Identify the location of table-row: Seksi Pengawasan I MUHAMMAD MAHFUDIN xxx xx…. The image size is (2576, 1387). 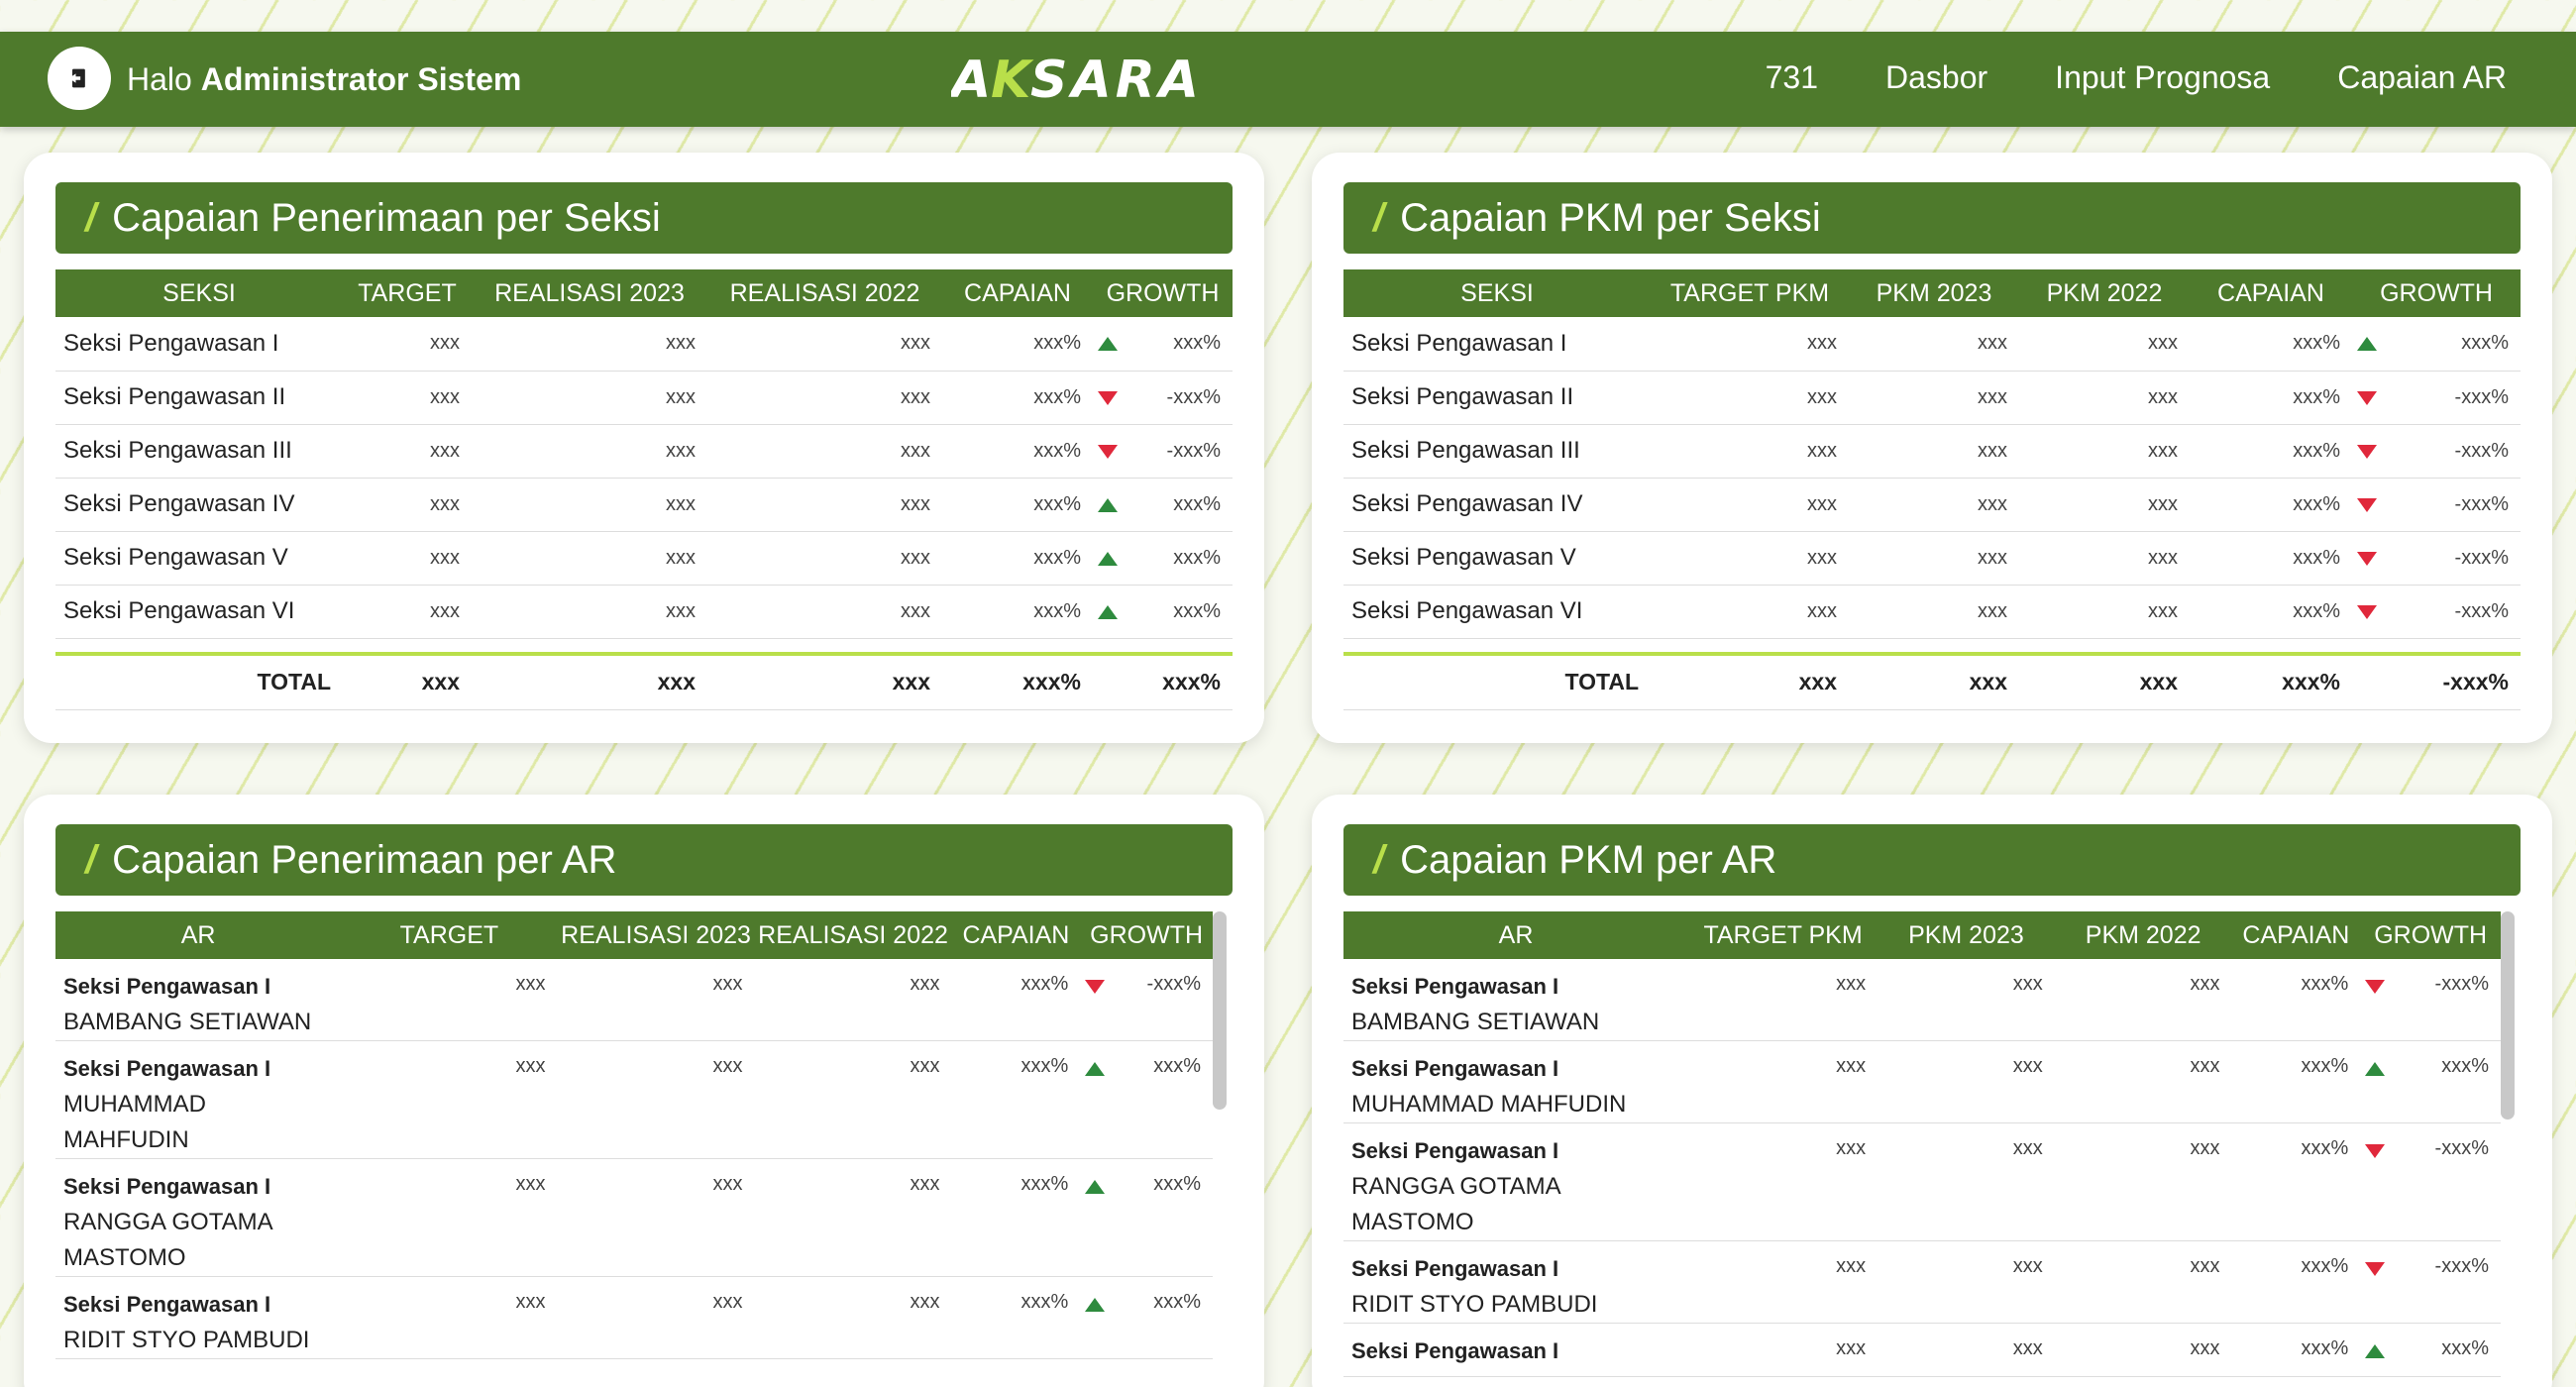
(1922, 1081).